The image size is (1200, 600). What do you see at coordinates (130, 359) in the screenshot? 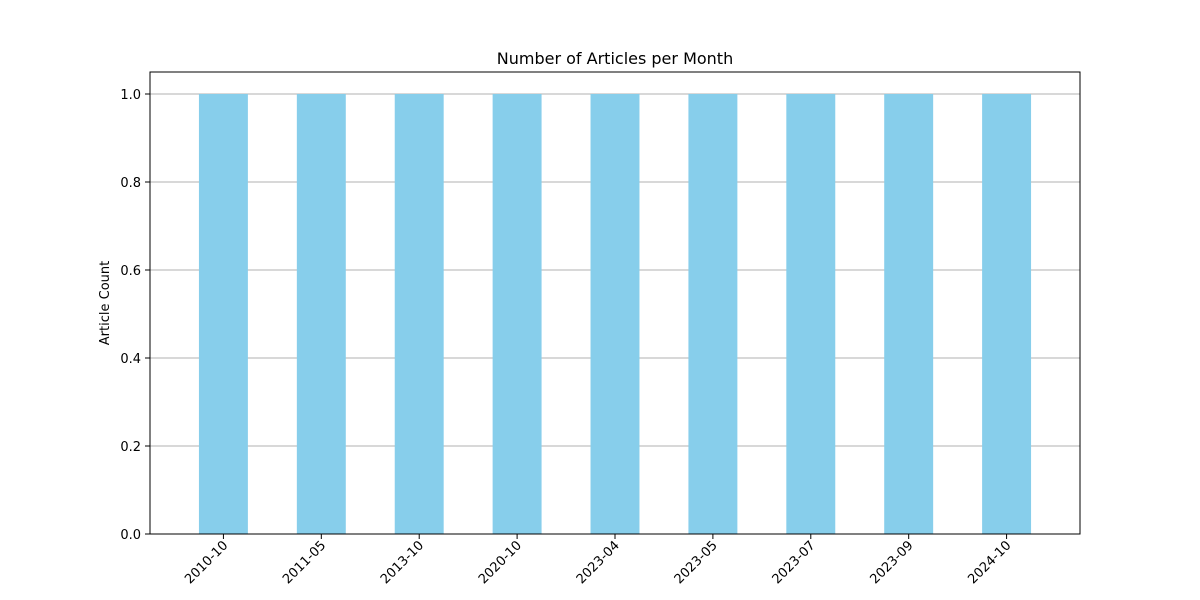
I see `y-tick-label: 0.4` at bounding box center [130, 359].